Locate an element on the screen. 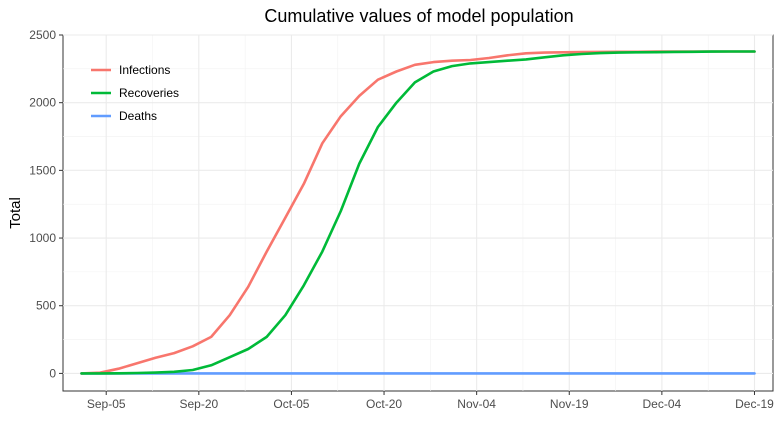 The width and height of the screenshot is (783, 438). y-tick-label: 1500 is located at coordinates (42, 170).